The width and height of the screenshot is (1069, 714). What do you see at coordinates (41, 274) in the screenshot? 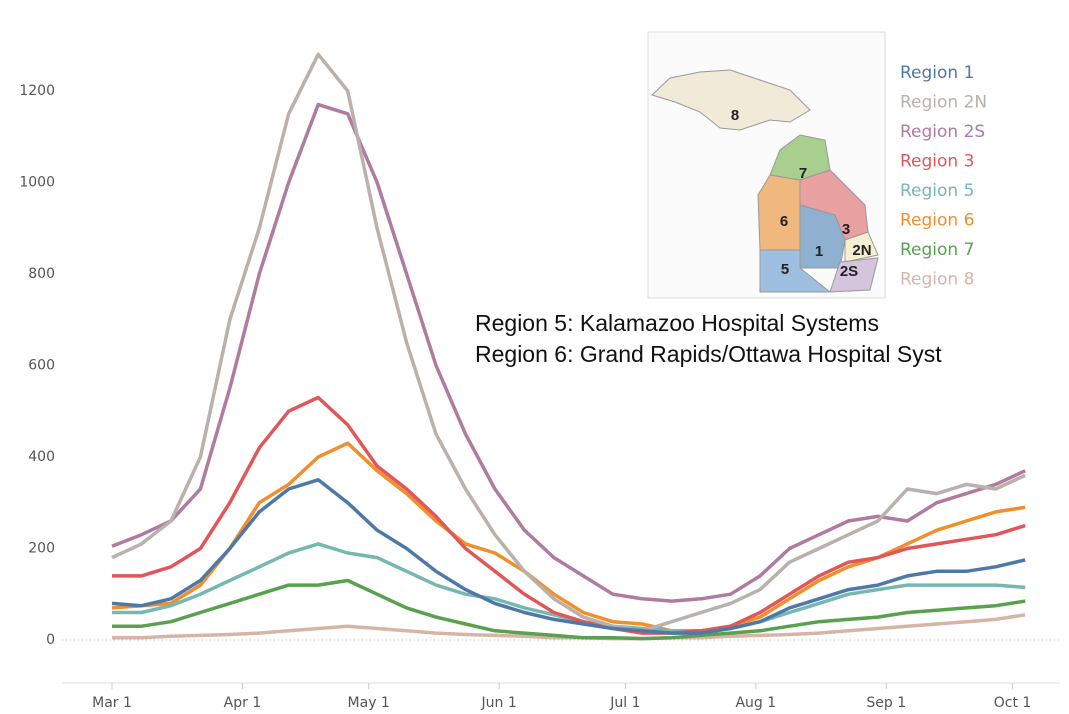
I see `y-tick-label: 800` at bounding box center [41, 274].